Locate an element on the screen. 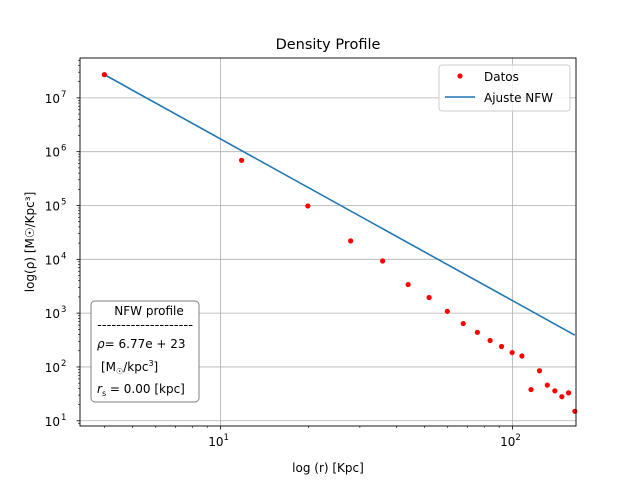 Image resolution: width=640 pixels, height=480 pixels. annotation-units-exp: 3 is located at coordinates (150, 363).